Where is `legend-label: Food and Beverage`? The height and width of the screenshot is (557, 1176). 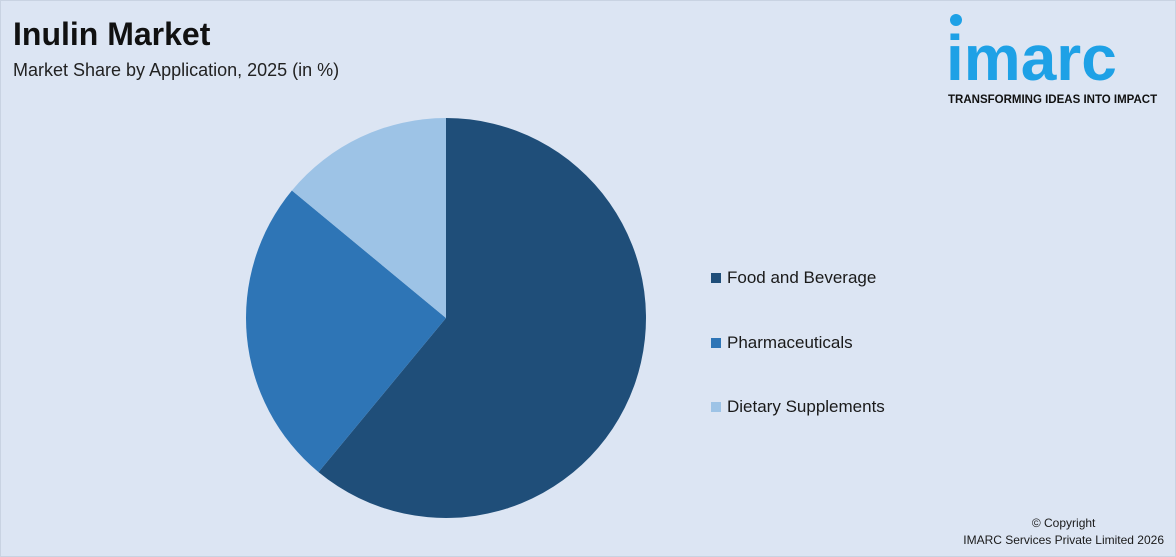
legend-label: Food and Beverage is located at coordinates (802, 277).